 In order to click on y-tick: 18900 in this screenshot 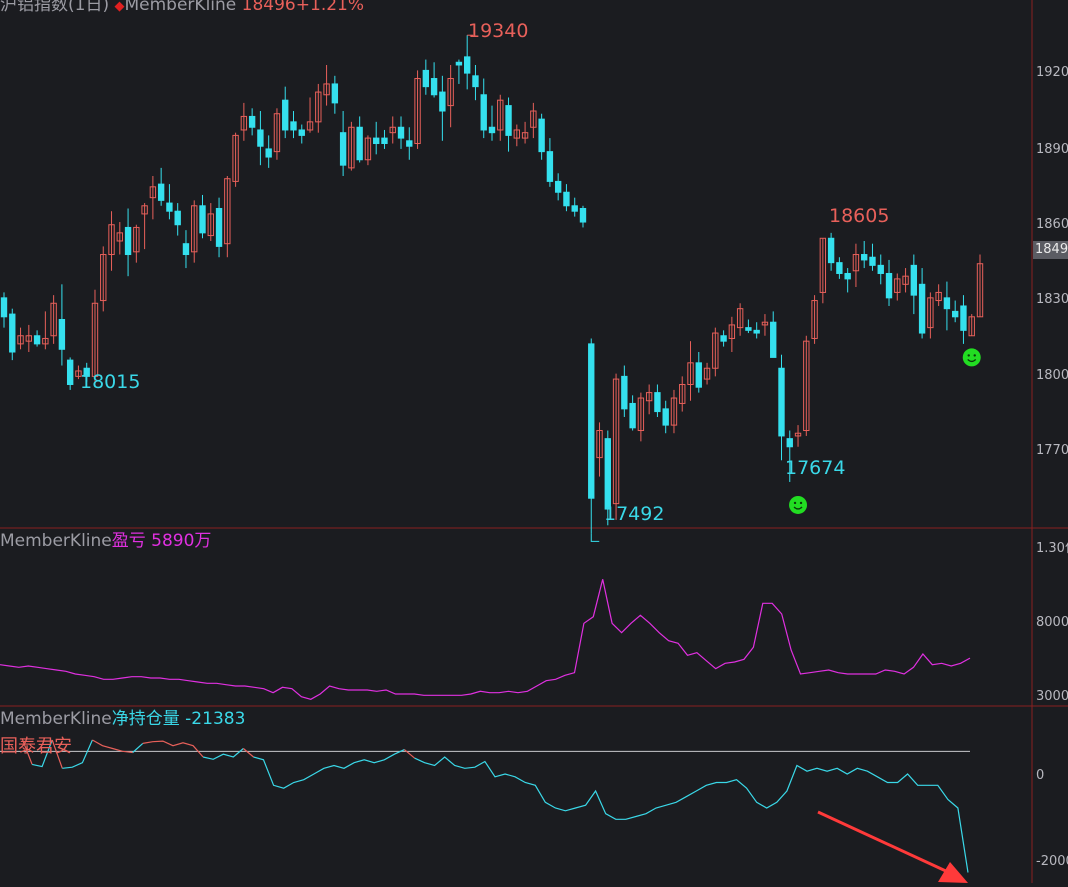, I will do `click(1052, 149)`.